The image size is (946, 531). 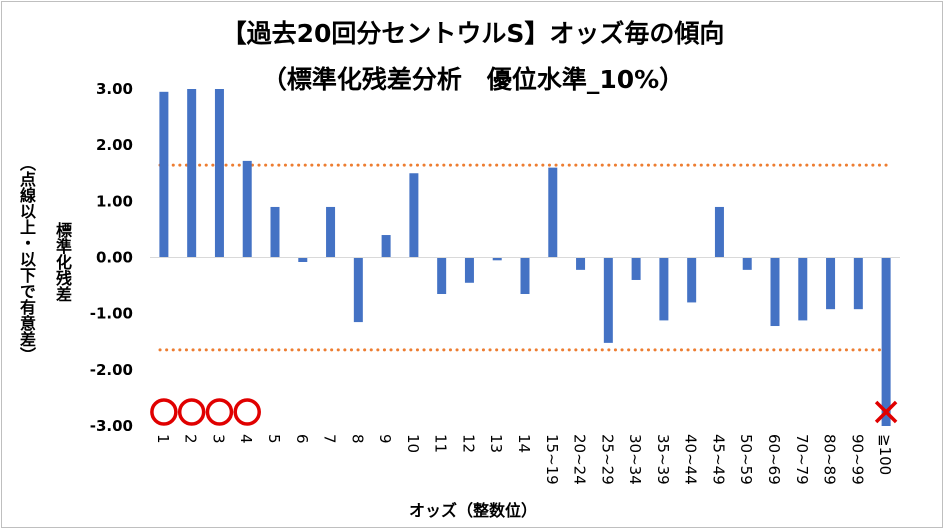 I want to click on x-tick-label: 7, so click(x=330, y=439).